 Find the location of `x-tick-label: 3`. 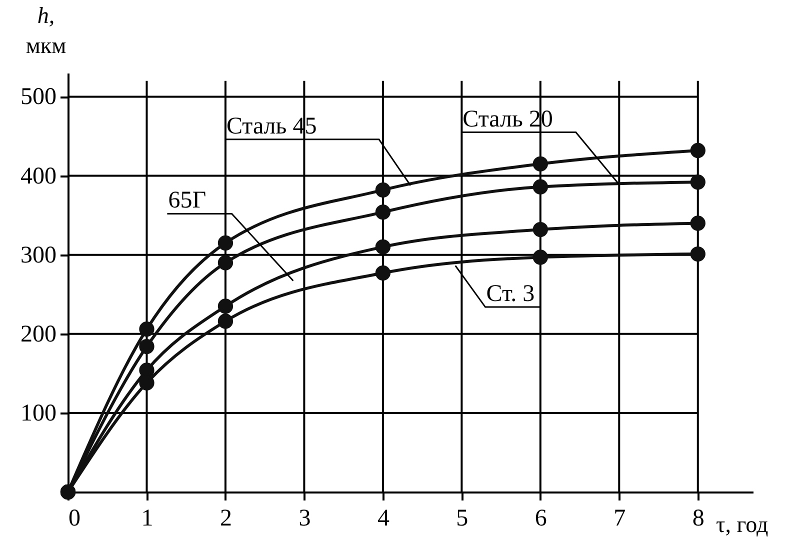

x-tick-label: 3 is located at coordinates (304, 519).